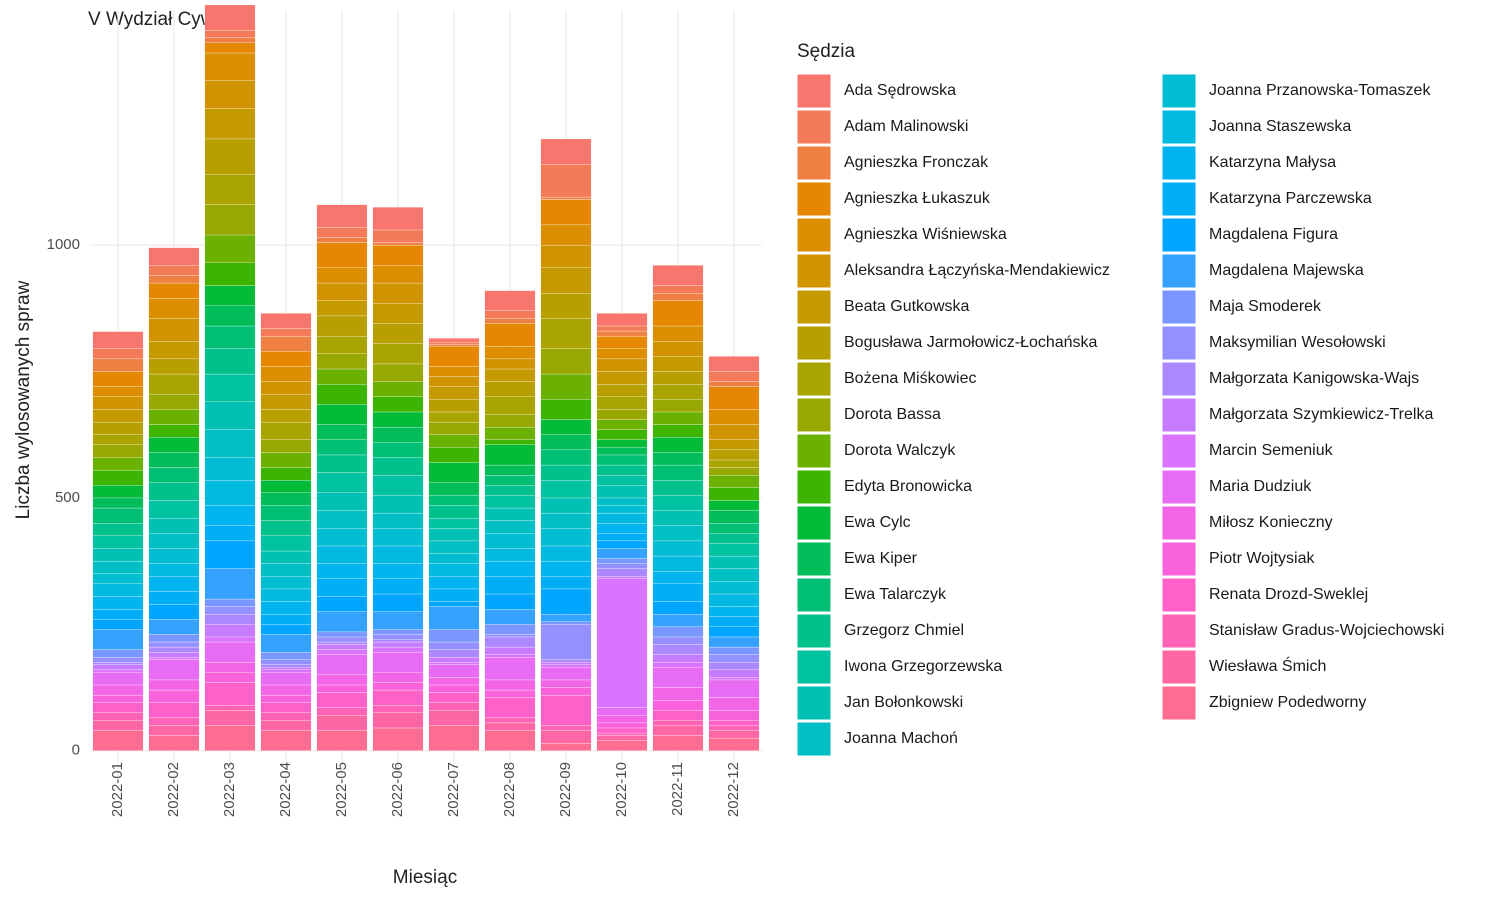  Describe the element at coordinates (425, 877) in the screenshot. I see `x-axis-title: Miesiąc` at that location.